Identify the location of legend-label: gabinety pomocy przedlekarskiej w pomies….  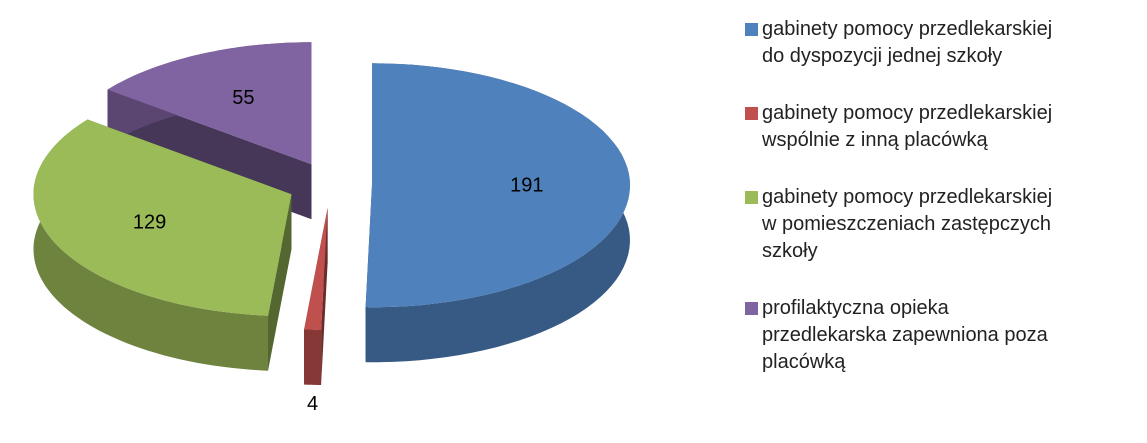
(907, 224).